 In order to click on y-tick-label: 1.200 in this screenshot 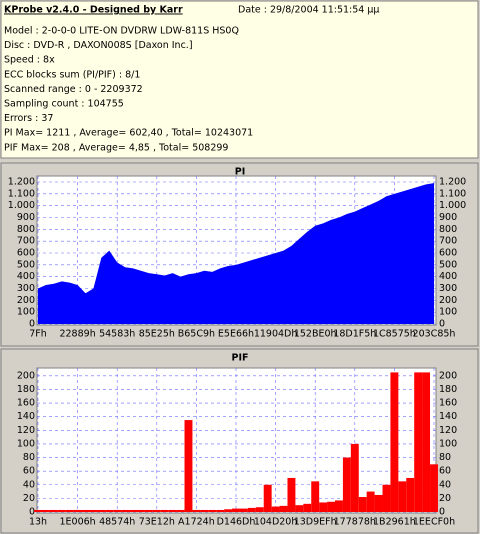, I will do `click(21, 182)`.